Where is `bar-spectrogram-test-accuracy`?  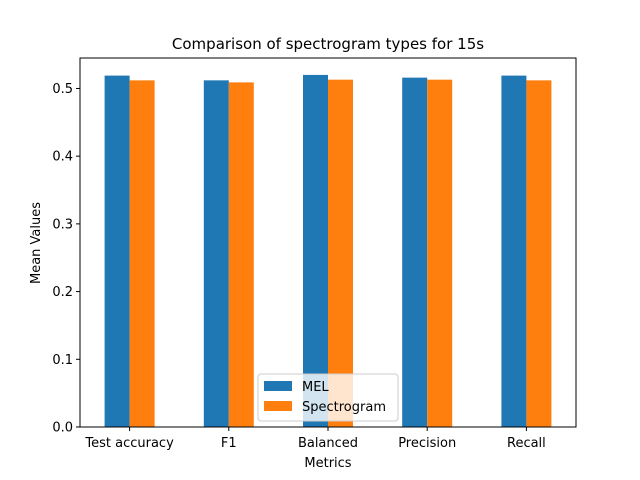
bar-spectrogram-test-accuracy is located at coordinates (142, 254).